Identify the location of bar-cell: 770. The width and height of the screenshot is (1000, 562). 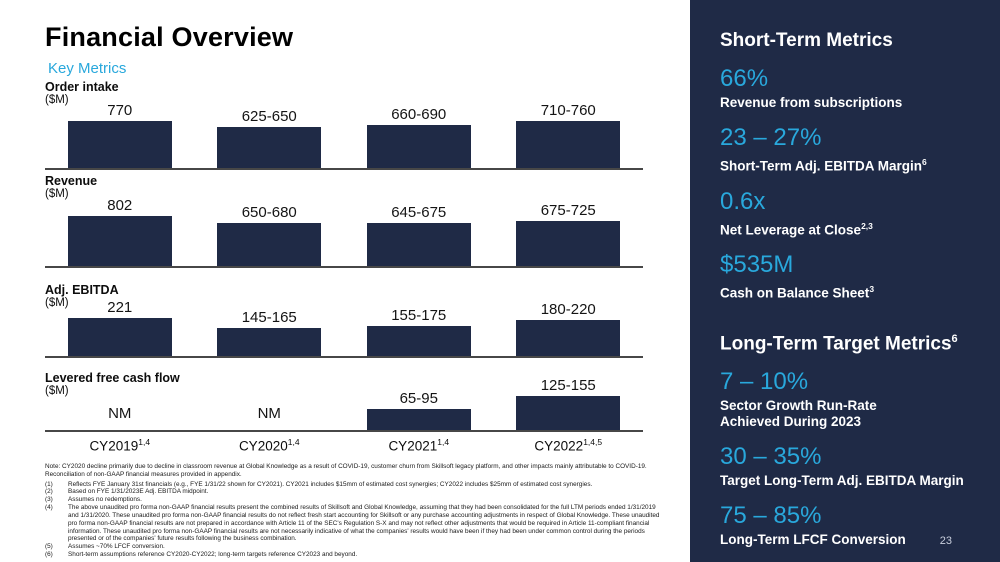
(120, 135).